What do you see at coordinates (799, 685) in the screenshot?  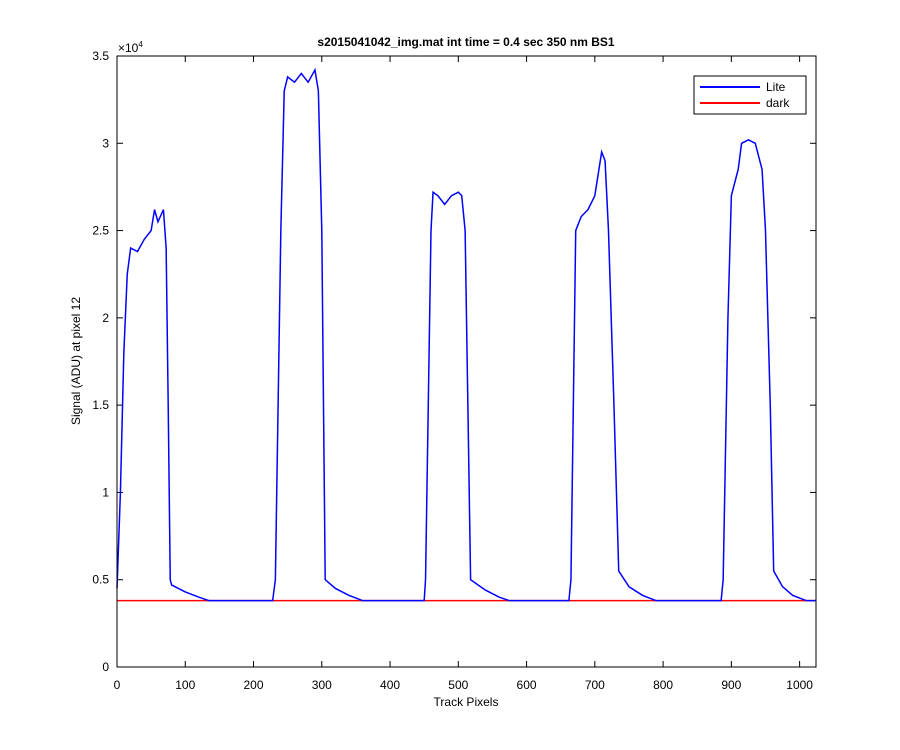 I see `x-tick-label: 1000` at bounding box center [799, 685].